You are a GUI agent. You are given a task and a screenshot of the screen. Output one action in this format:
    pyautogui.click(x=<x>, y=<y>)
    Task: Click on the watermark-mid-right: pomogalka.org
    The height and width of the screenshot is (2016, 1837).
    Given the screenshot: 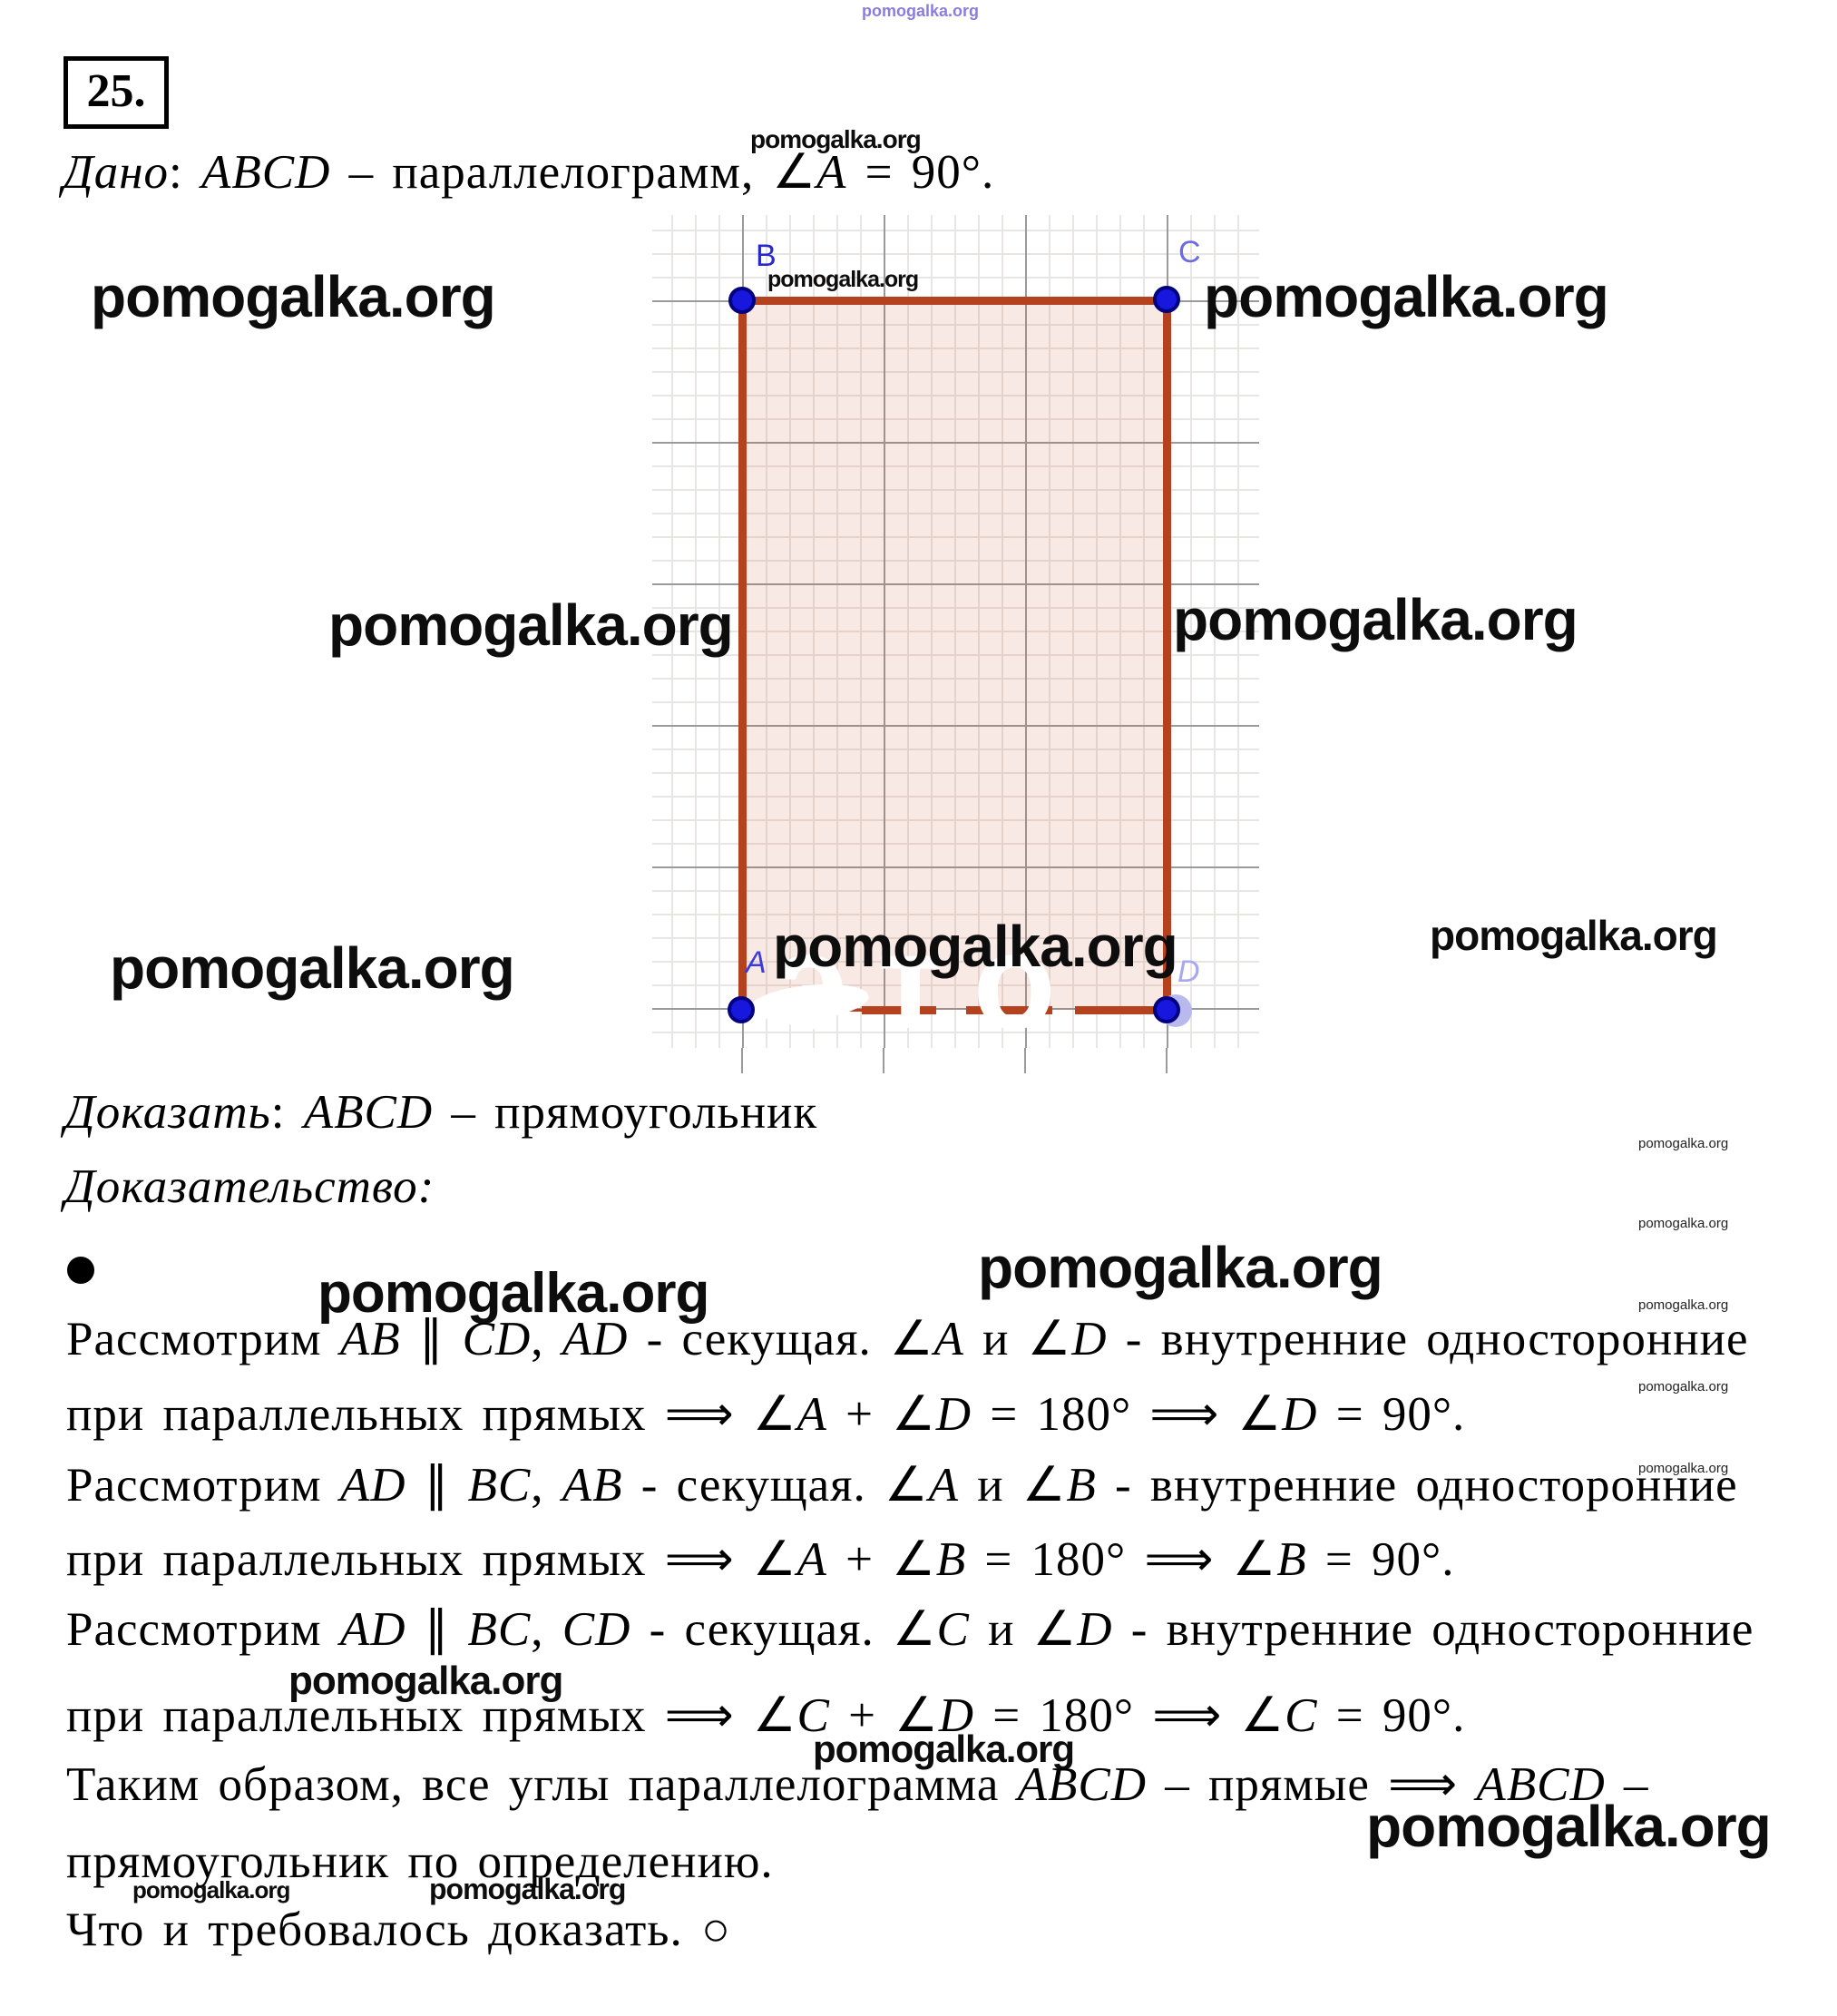 What is the action you would take?
    pyautogui.click(x=1375, y=619)
    